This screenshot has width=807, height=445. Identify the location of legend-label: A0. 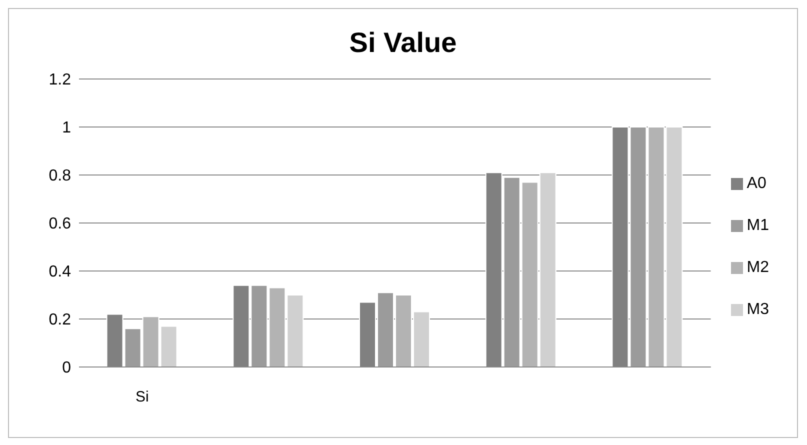
(756, 183).